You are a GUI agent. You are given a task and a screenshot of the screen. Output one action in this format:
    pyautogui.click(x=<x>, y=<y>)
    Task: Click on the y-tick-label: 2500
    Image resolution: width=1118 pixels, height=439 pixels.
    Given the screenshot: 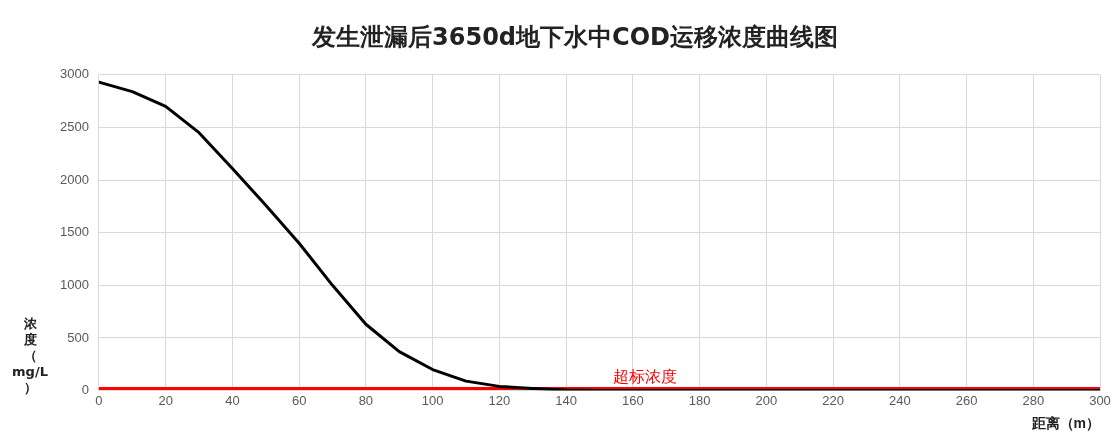 What is the action you would take?
    pyautogui.click(x=74, y=127)
    